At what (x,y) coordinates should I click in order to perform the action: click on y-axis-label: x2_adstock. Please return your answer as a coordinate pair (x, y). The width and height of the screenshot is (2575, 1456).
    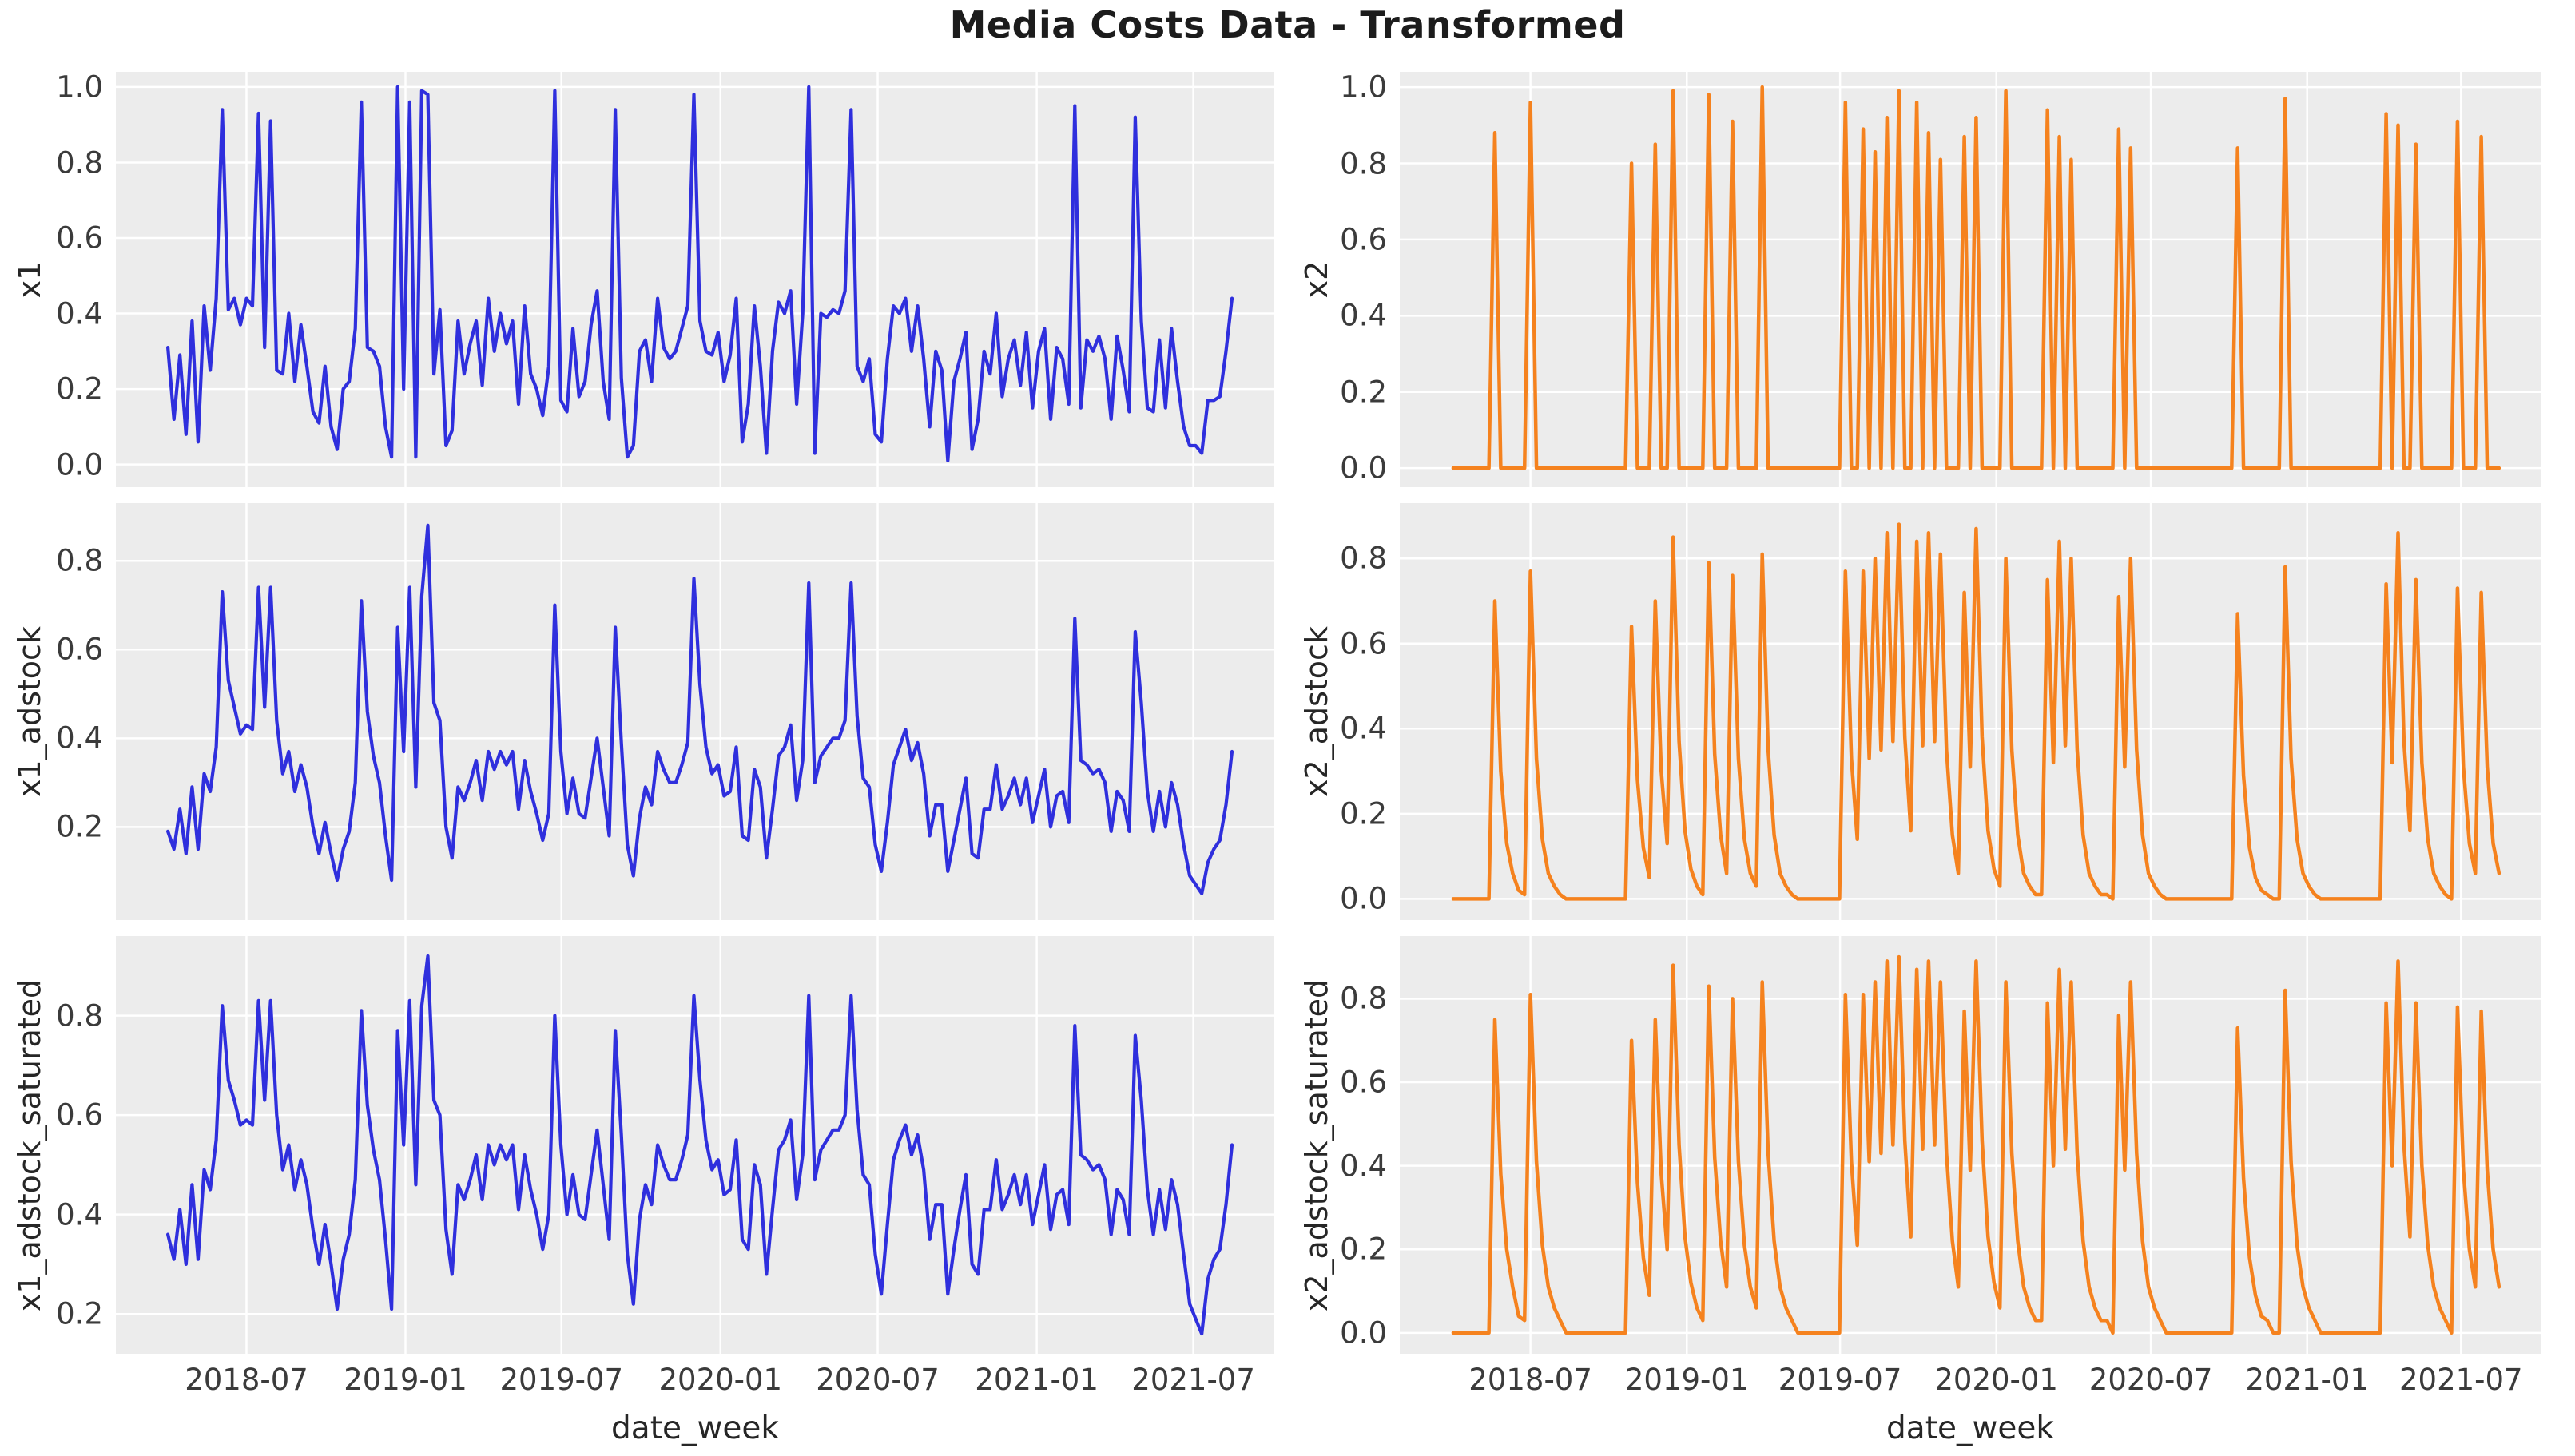
    Looking at the image, I should click on (1316, 711).